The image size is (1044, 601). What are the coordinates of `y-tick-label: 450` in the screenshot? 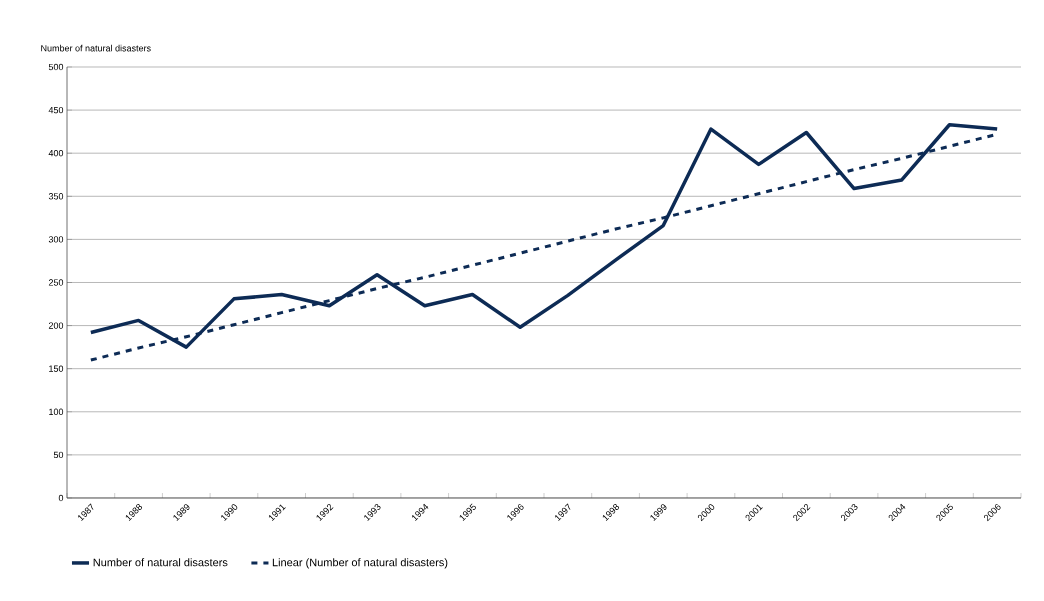 It's located at (56, 110).